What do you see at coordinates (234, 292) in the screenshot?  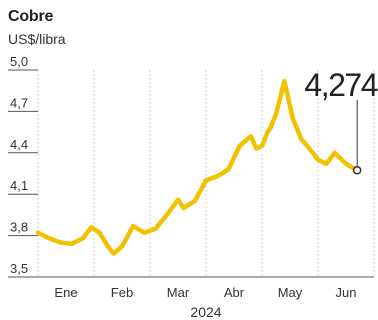 I see `x-tick-label: Abr` at bounding box center [234, 292].